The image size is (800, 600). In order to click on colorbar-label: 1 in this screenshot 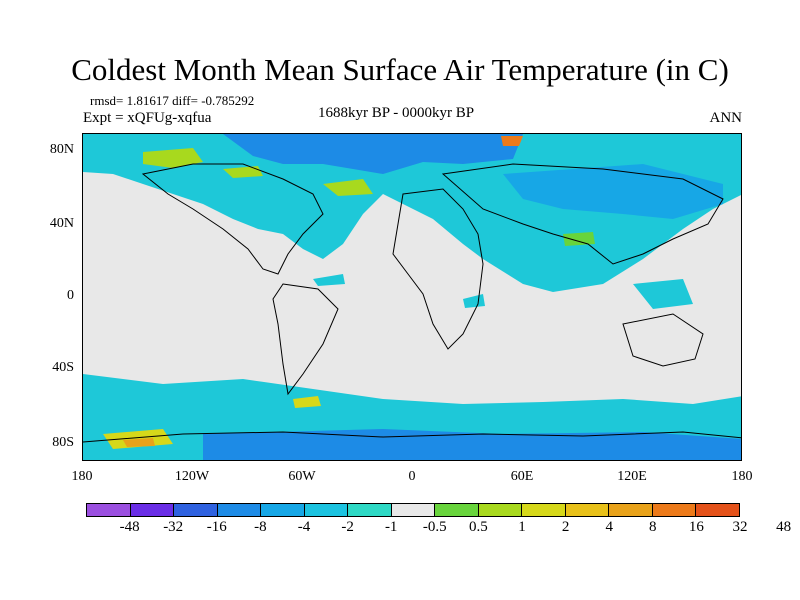, I will do `click(522, 527)`.